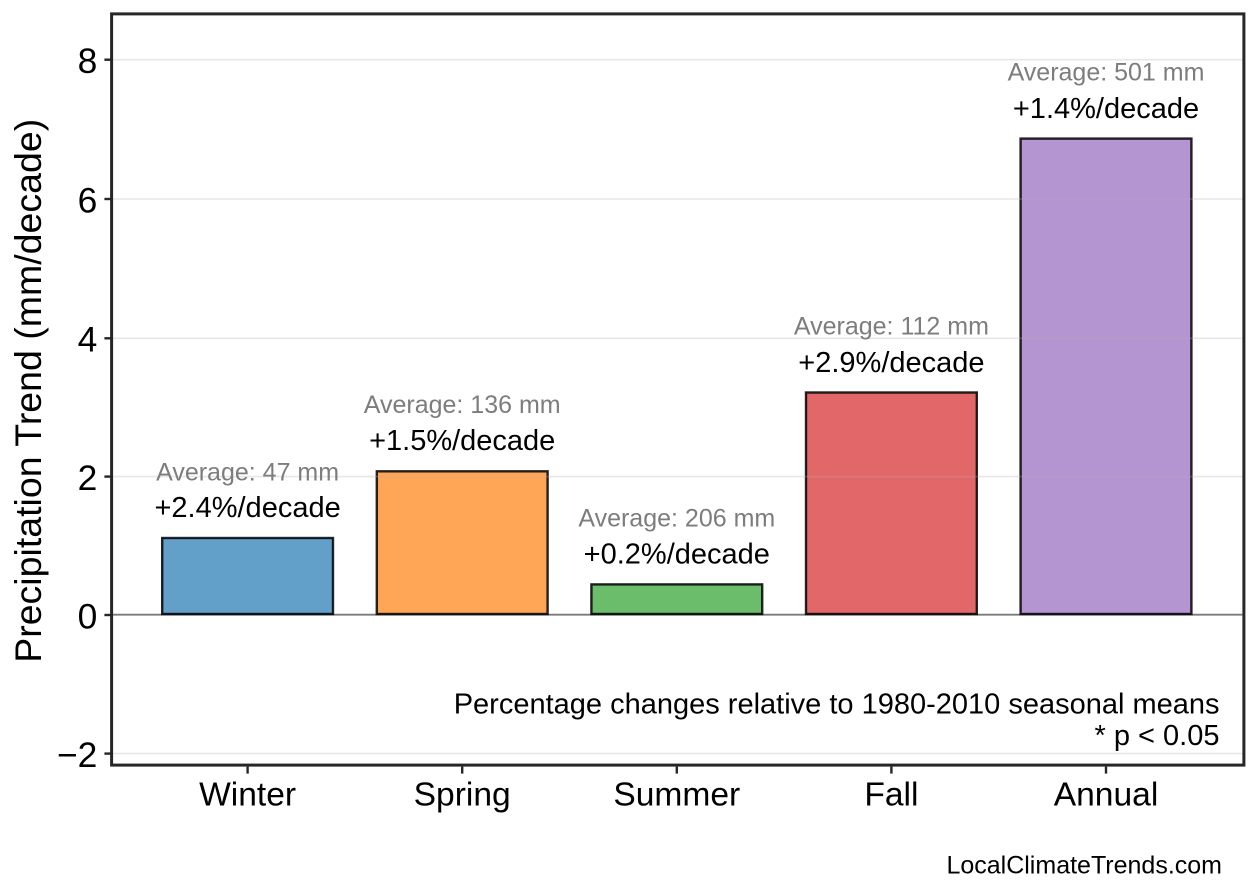 Image resolution: width=1258 pixels, height=893 pixels. Describe the element at coordinates (88, 340) in the screenshot. I see `svg-text: 4` at that location.